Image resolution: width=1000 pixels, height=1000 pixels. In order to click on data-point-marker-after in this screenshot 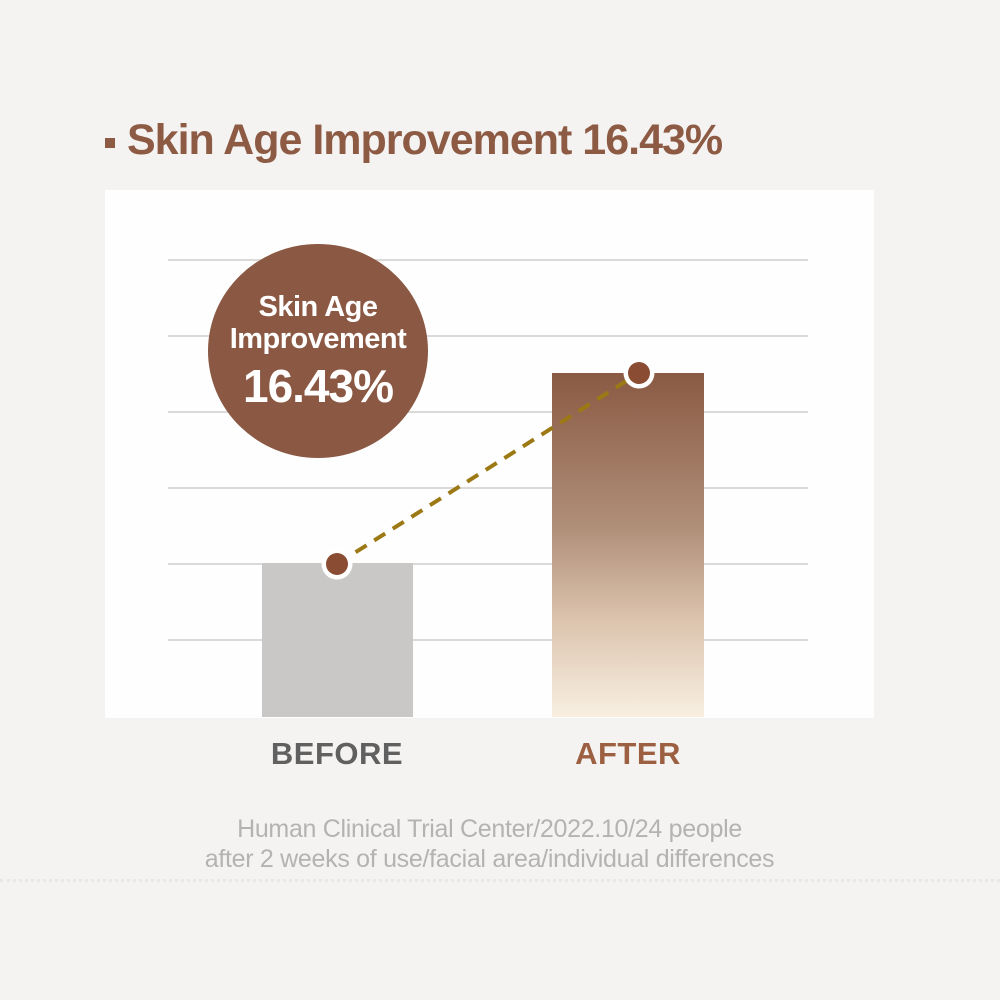, I will do `click(639, 373)`.